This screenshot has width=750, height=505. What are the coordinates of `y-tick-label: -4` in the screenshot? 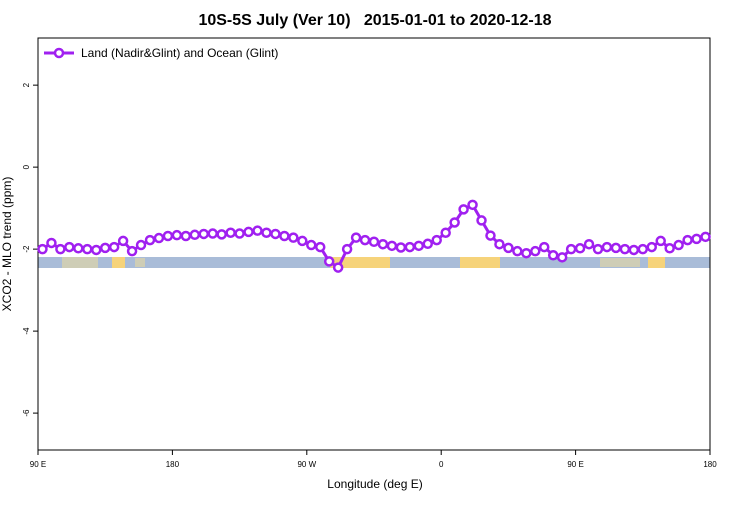 It's located at (26, 331).